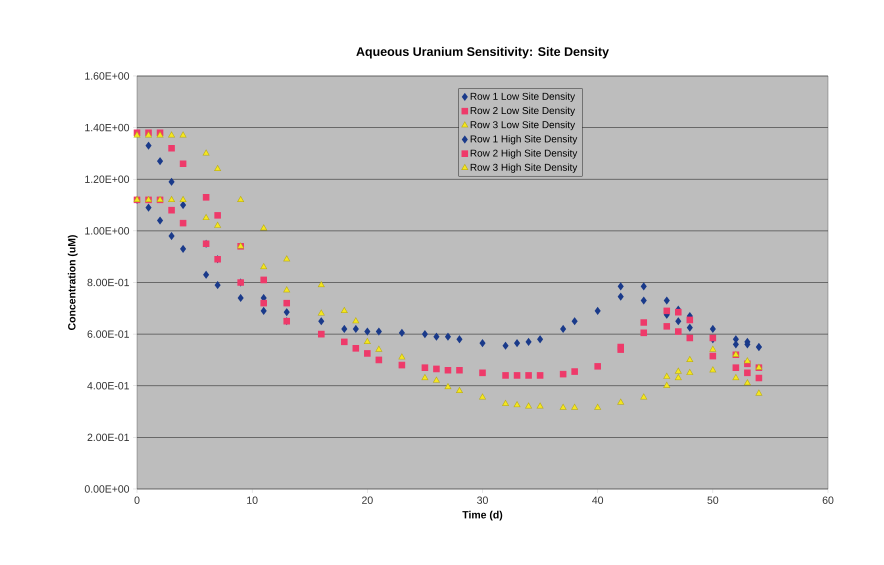 This screenshot has height=565, width=884. I want to click on x-tick-label: 40, so click(598, 500).